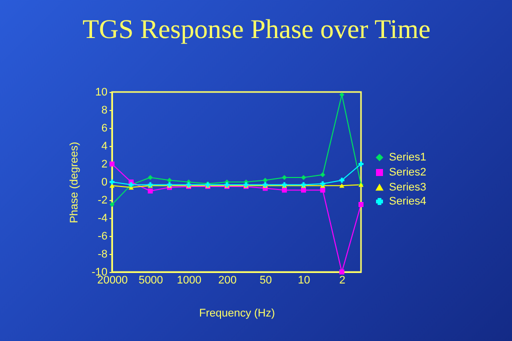 The width and height of the screenshot is (512, 341). Describe the element at coordinates (101, 92) in the screenshot. I see `y-tick-label: 10` at that location.